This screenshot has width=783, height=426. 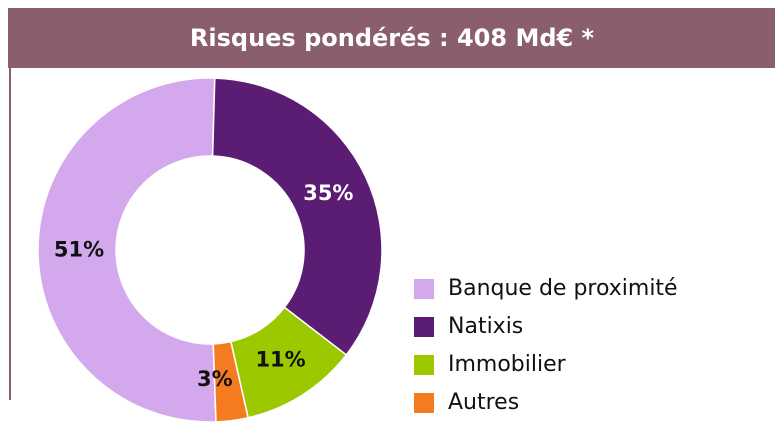 I want to click on data-label: 11%, so click(x=280, y=359).